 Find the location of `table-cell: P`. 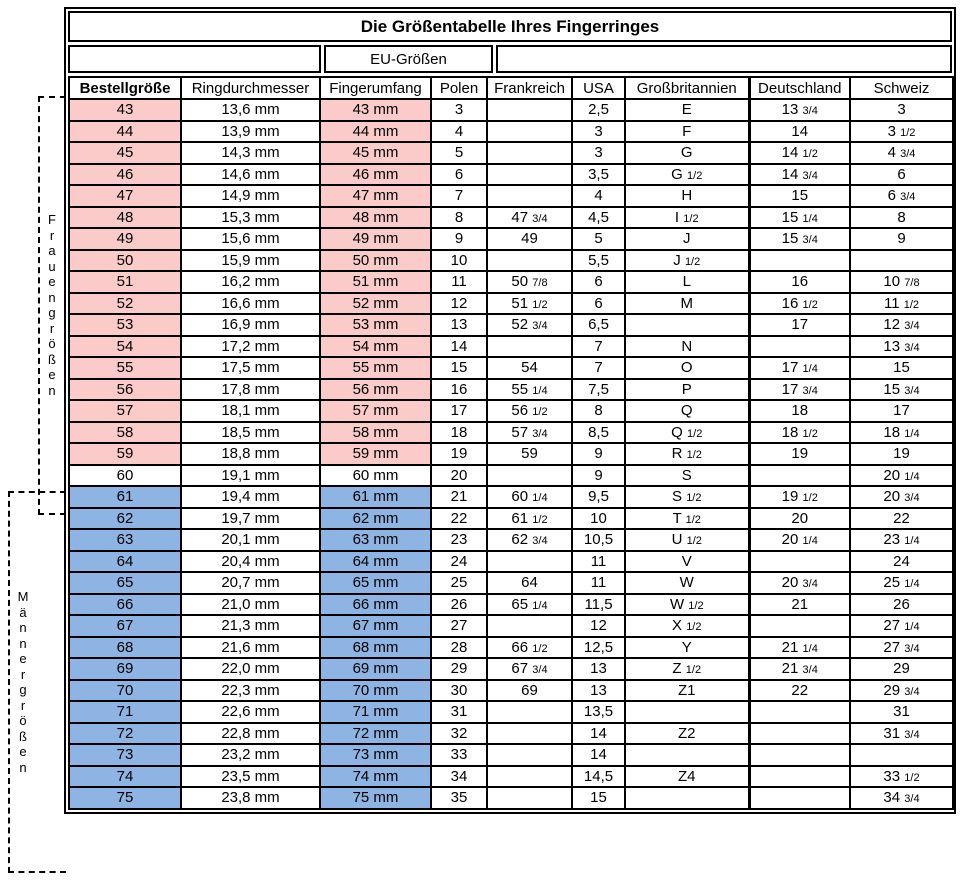

table-cell: P is located at coordinates (687, 389).